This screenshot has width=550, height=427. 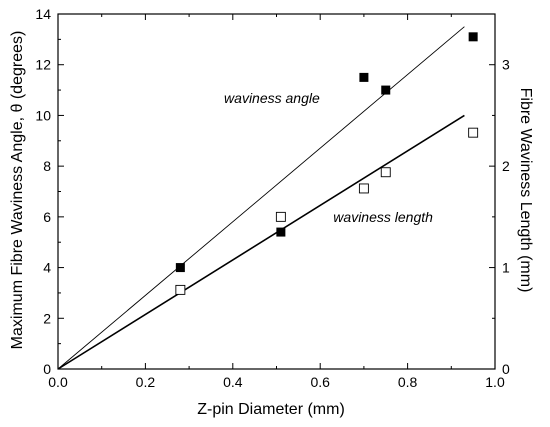 I want to click on annotation-label: waviness length, so click(x=383, y=217).